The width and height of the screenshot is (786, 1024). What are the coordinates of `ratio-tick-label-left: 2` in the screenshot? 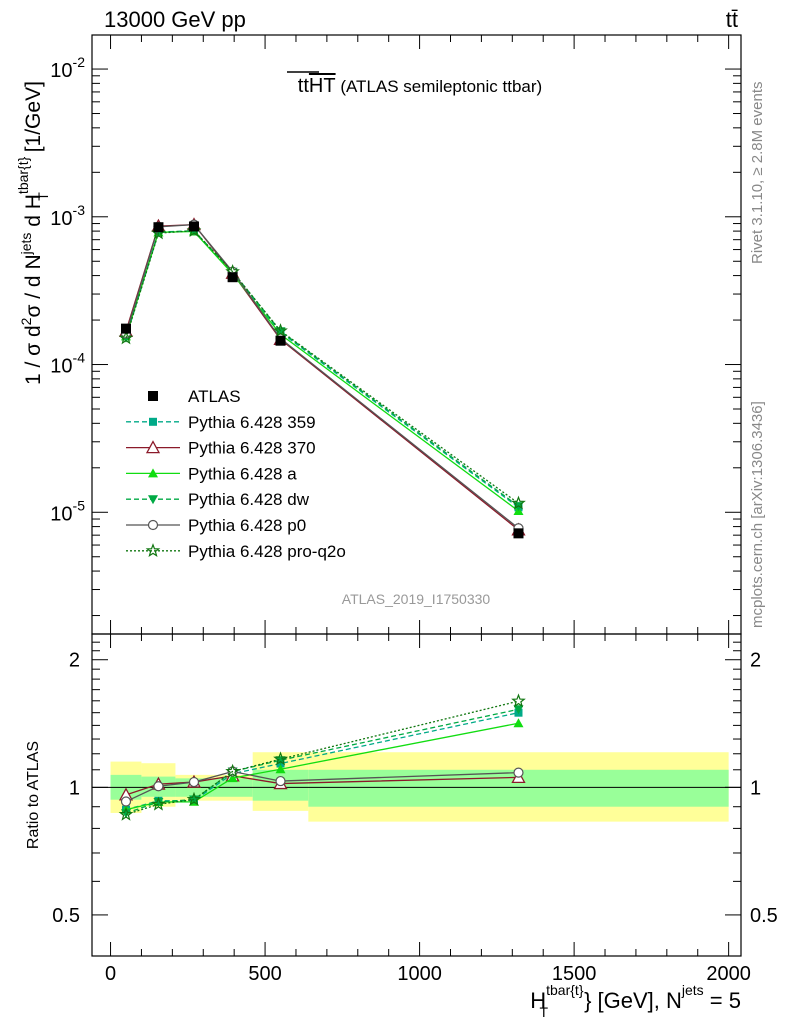 It's located at (74, 661).